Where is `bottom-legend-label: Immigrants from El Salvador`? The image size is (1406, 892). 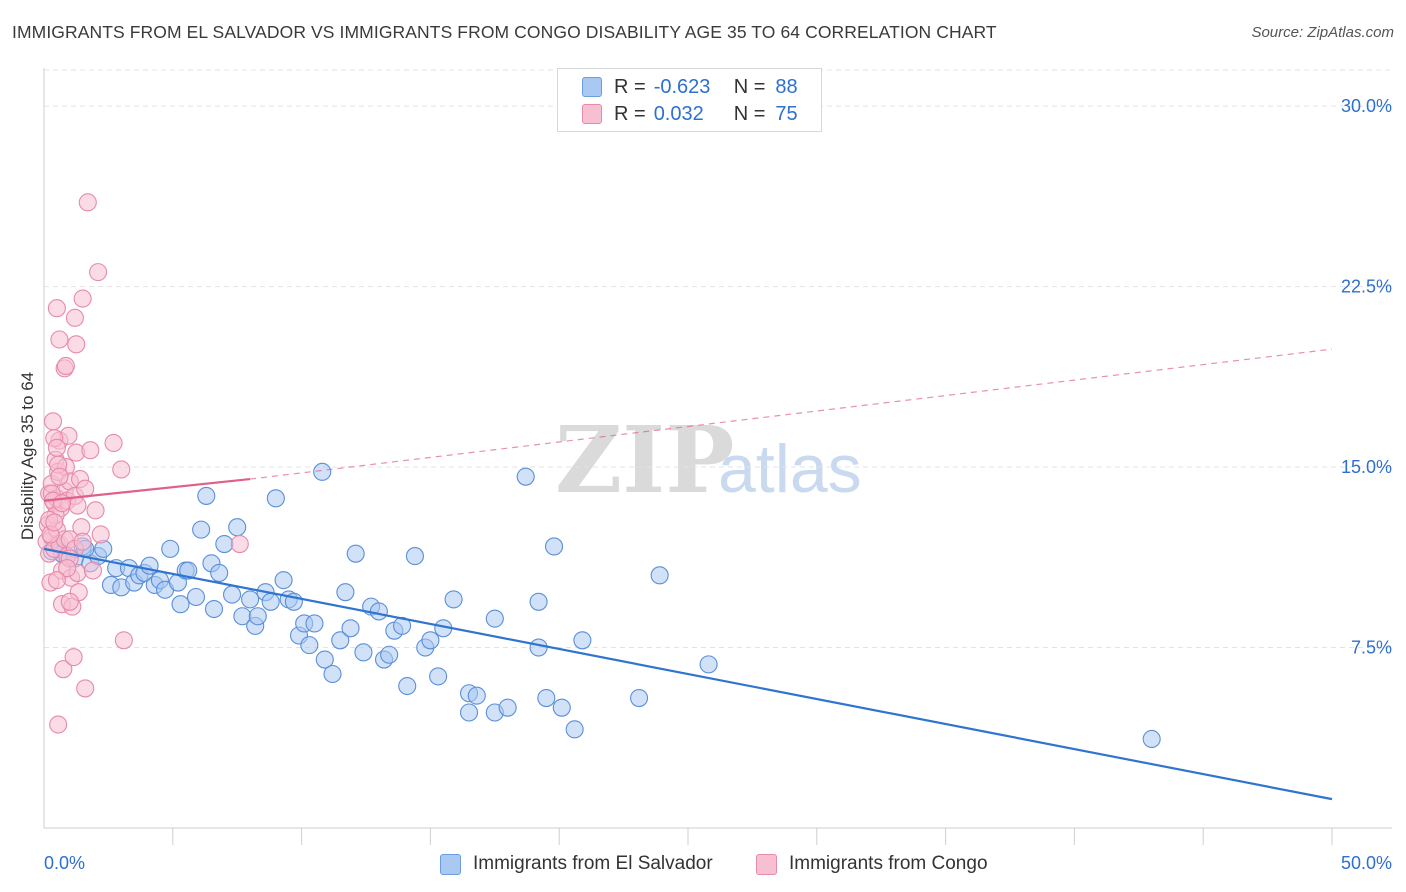 bottom-legend-label: Immigrants from El Salvador is located at coordinates (593, 863).